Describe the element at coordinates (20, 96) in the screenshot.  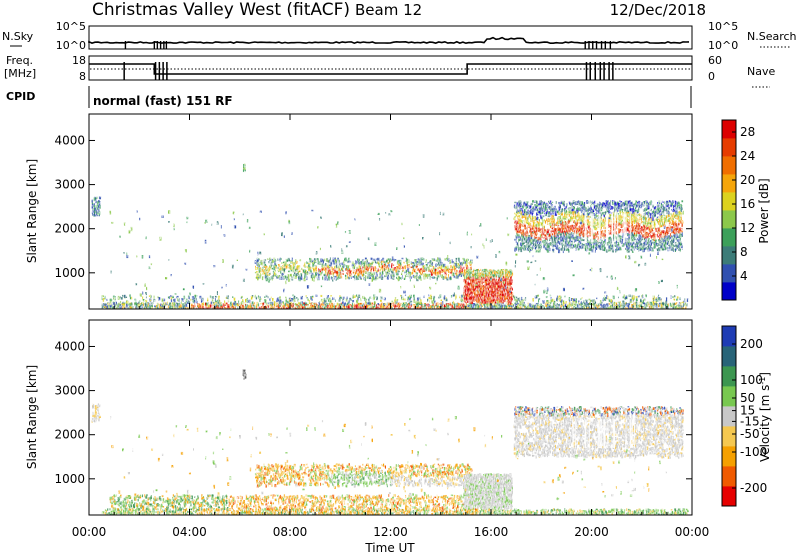
I see `cpid-label: CPID` at that location.